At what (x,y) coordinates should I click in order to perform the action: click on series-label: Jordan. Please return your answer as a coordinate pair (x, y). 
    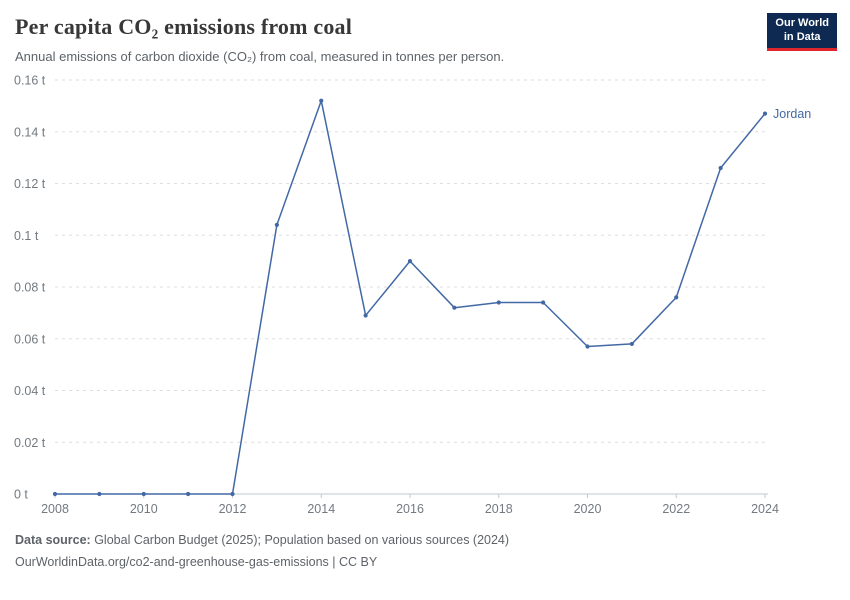
    Looking at the image, I should click on (792, 114).